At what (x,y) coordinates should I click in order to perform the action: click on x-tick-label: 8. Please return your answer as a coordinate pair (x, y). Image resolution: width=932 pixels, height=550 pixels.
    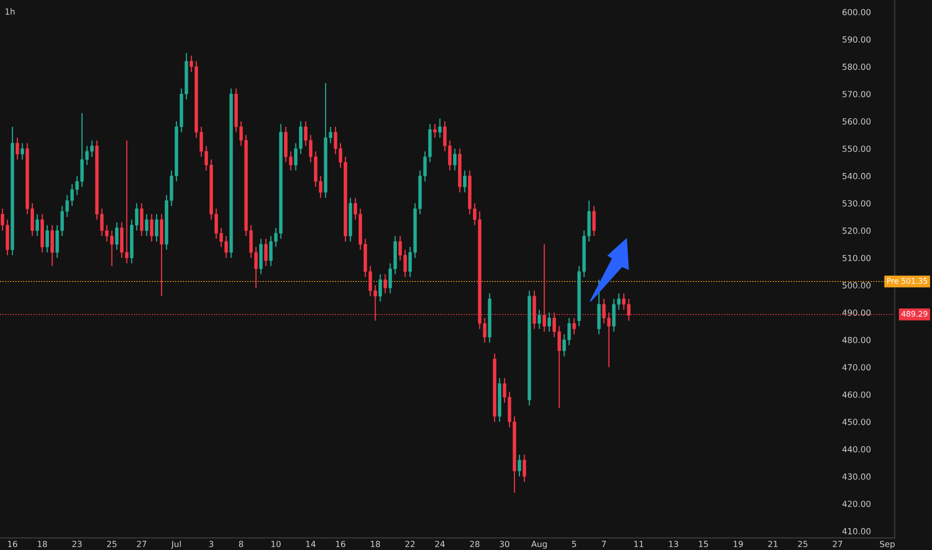
    Looking at the image, I should click on (241, 544).